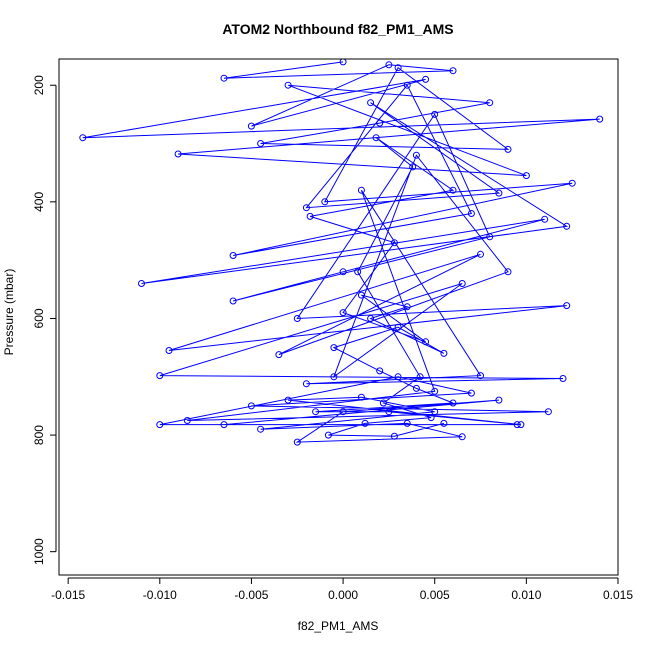  Describe the element at coordinates (251, 595) in the screenshot. I see `x-tick-label: -0.005` at that location.